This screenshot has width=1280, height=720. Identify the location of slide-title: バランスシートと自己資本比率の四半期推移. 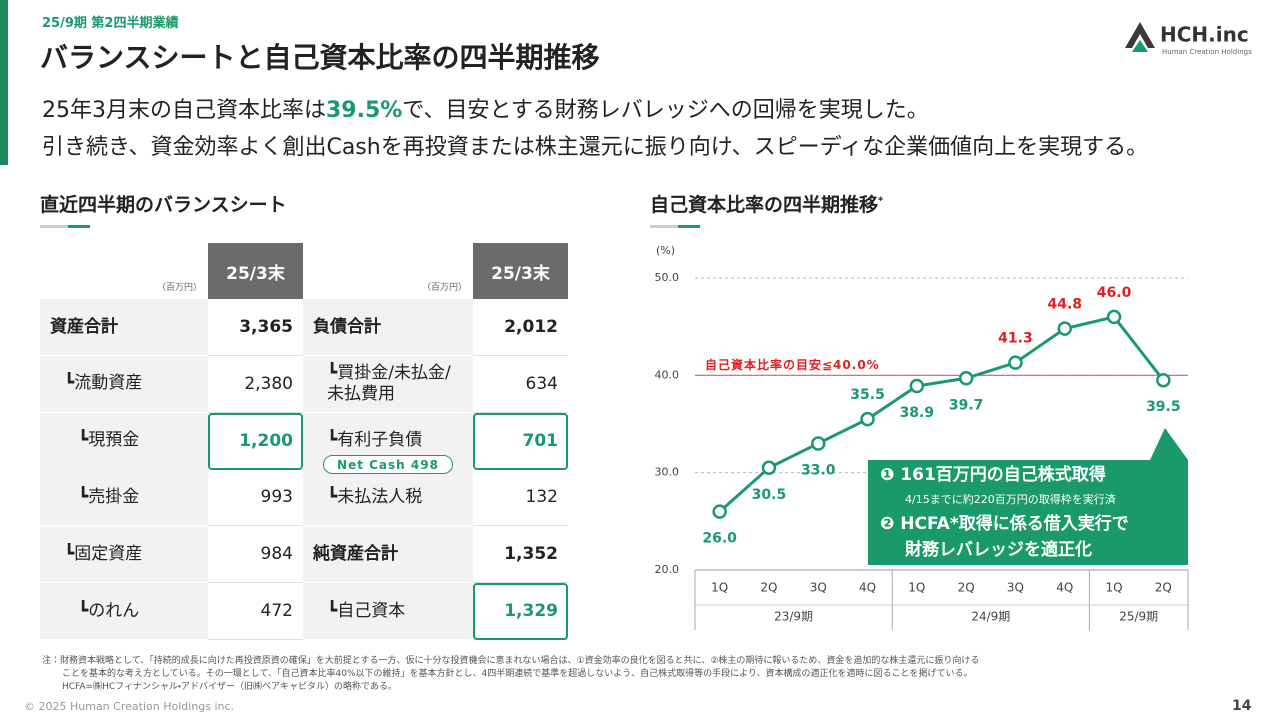
(320, 57).